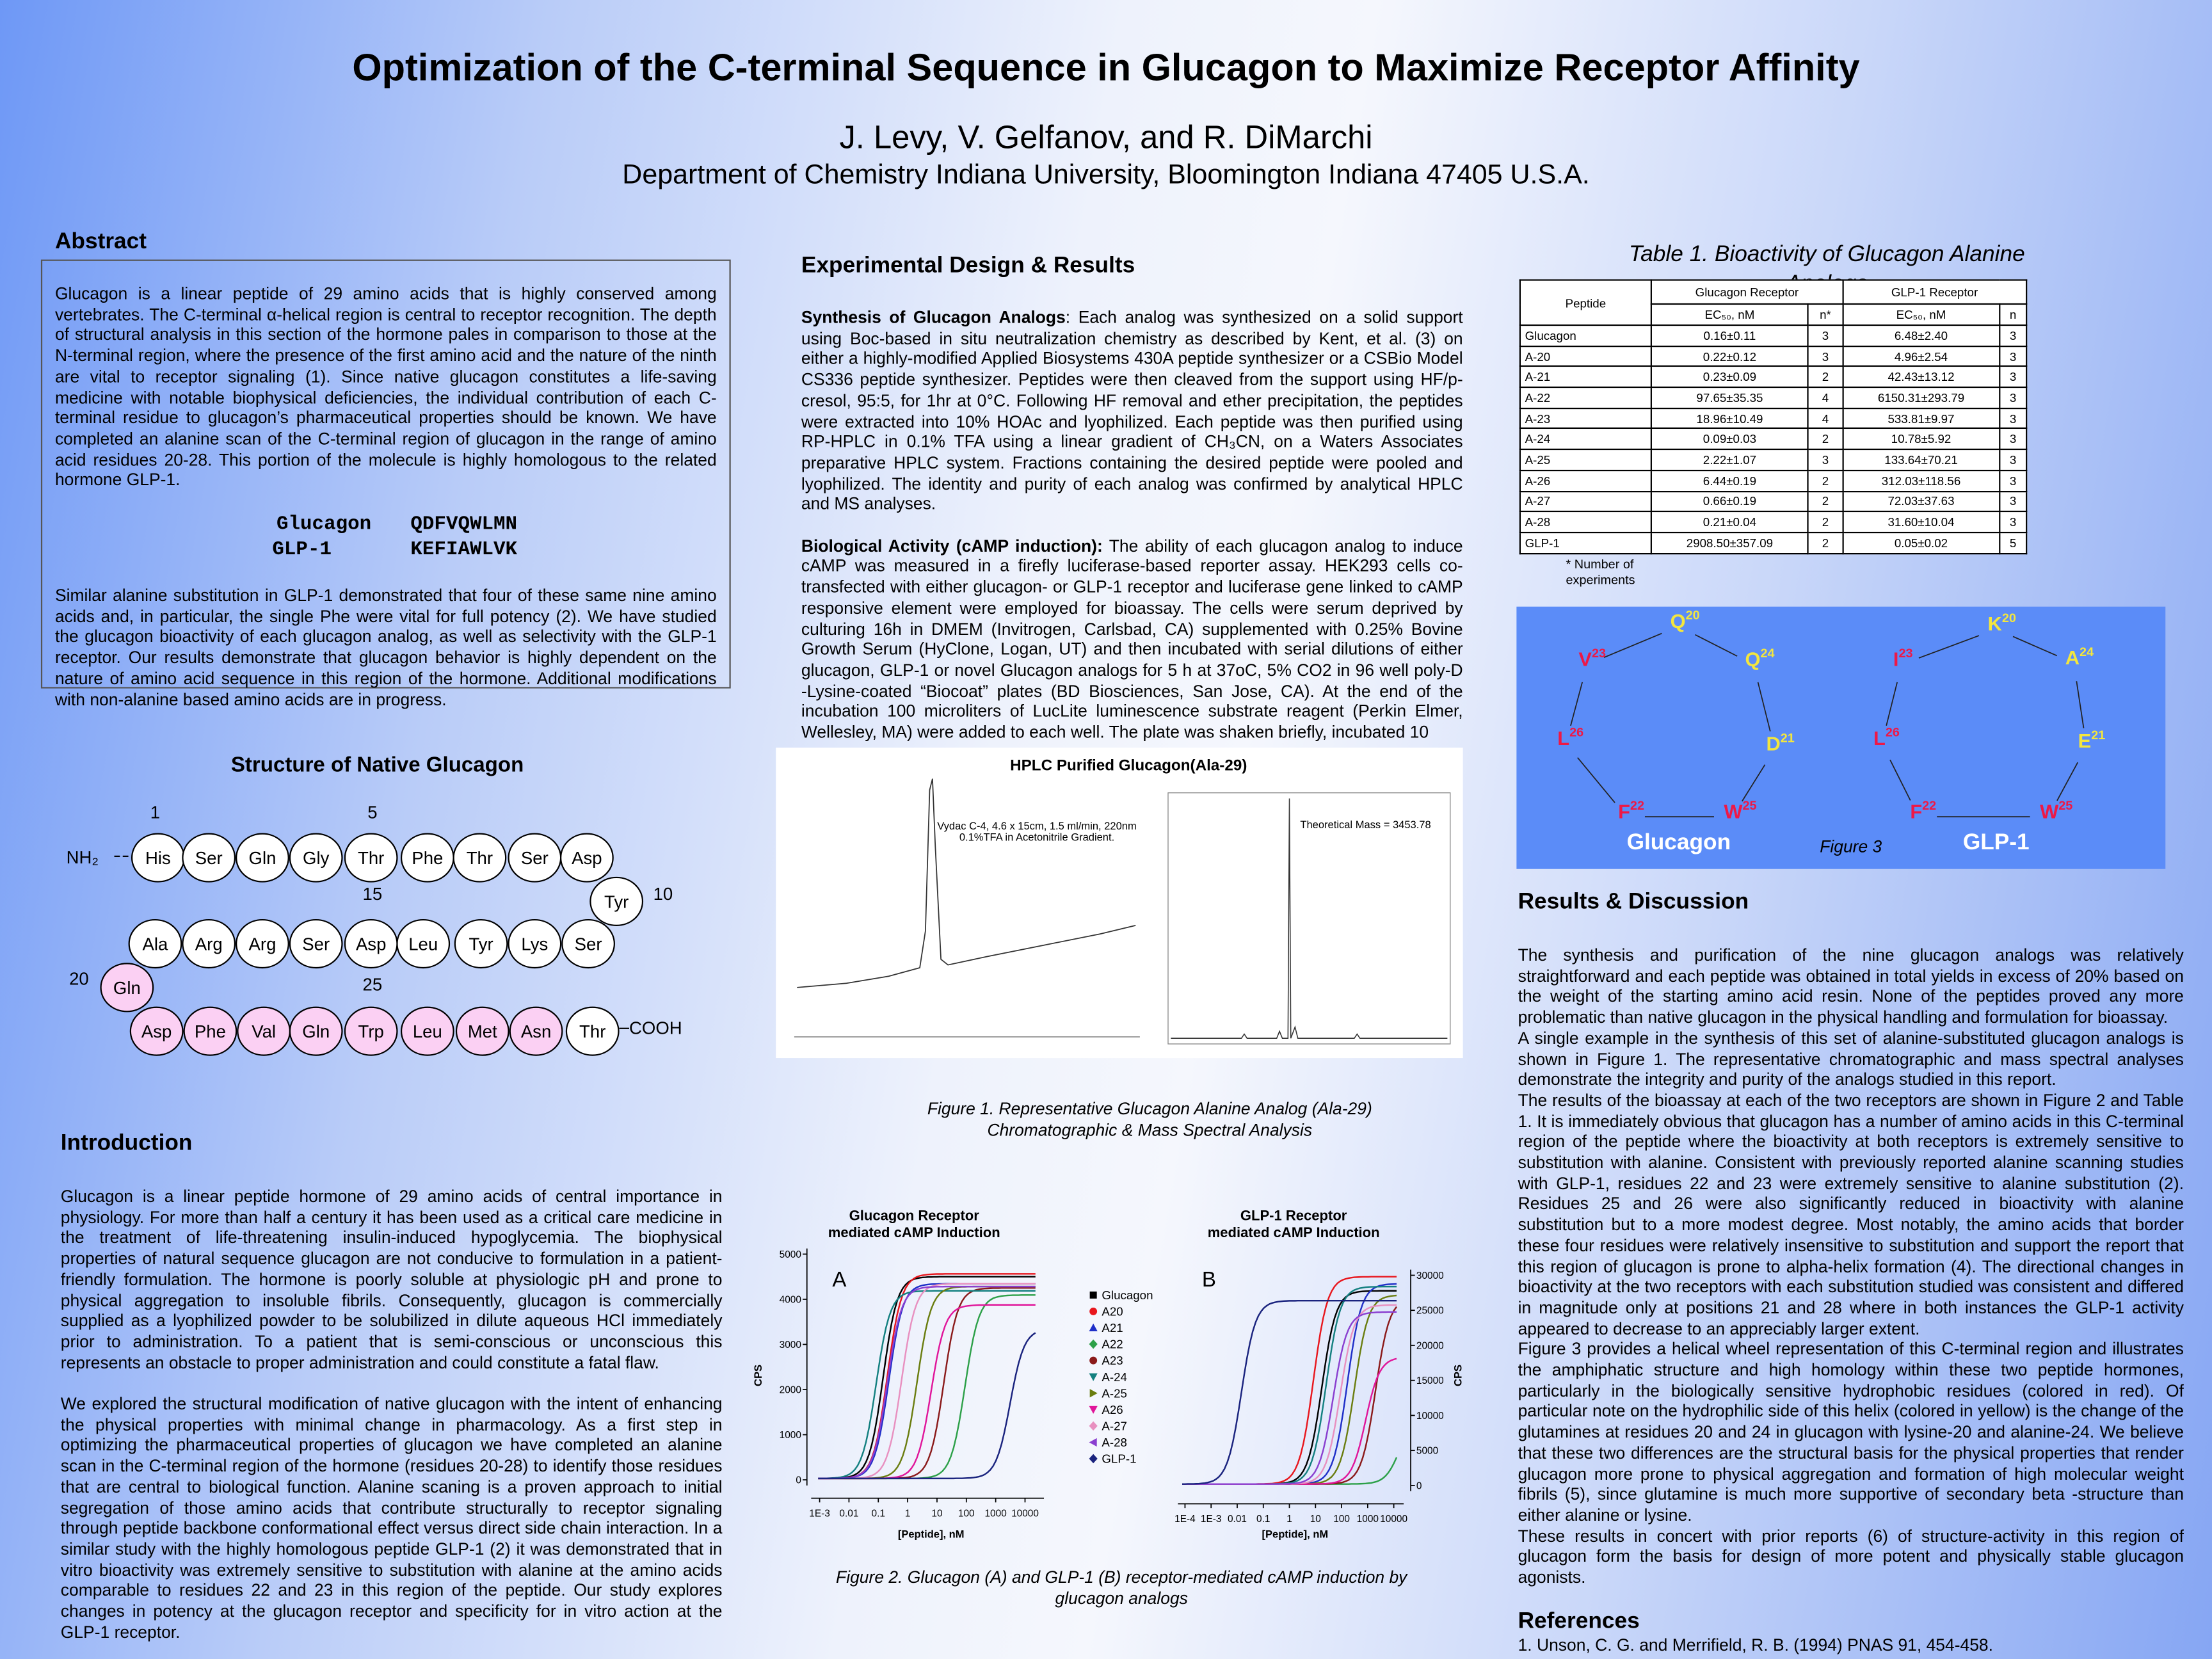  What do you see at coordinates (1114, 1377) in the screenshot?
I see `legend-label: A-24` at bounding box center [1114, 1377].